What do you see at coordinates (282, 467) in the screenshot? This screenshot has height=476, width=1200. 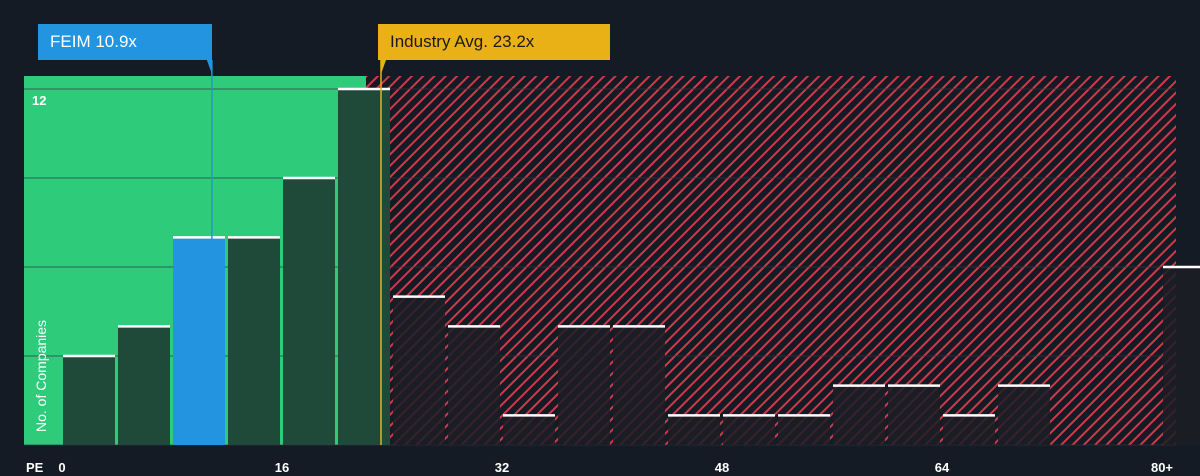 I see `x-tick-label: 16` at bounding box center [282, 467].